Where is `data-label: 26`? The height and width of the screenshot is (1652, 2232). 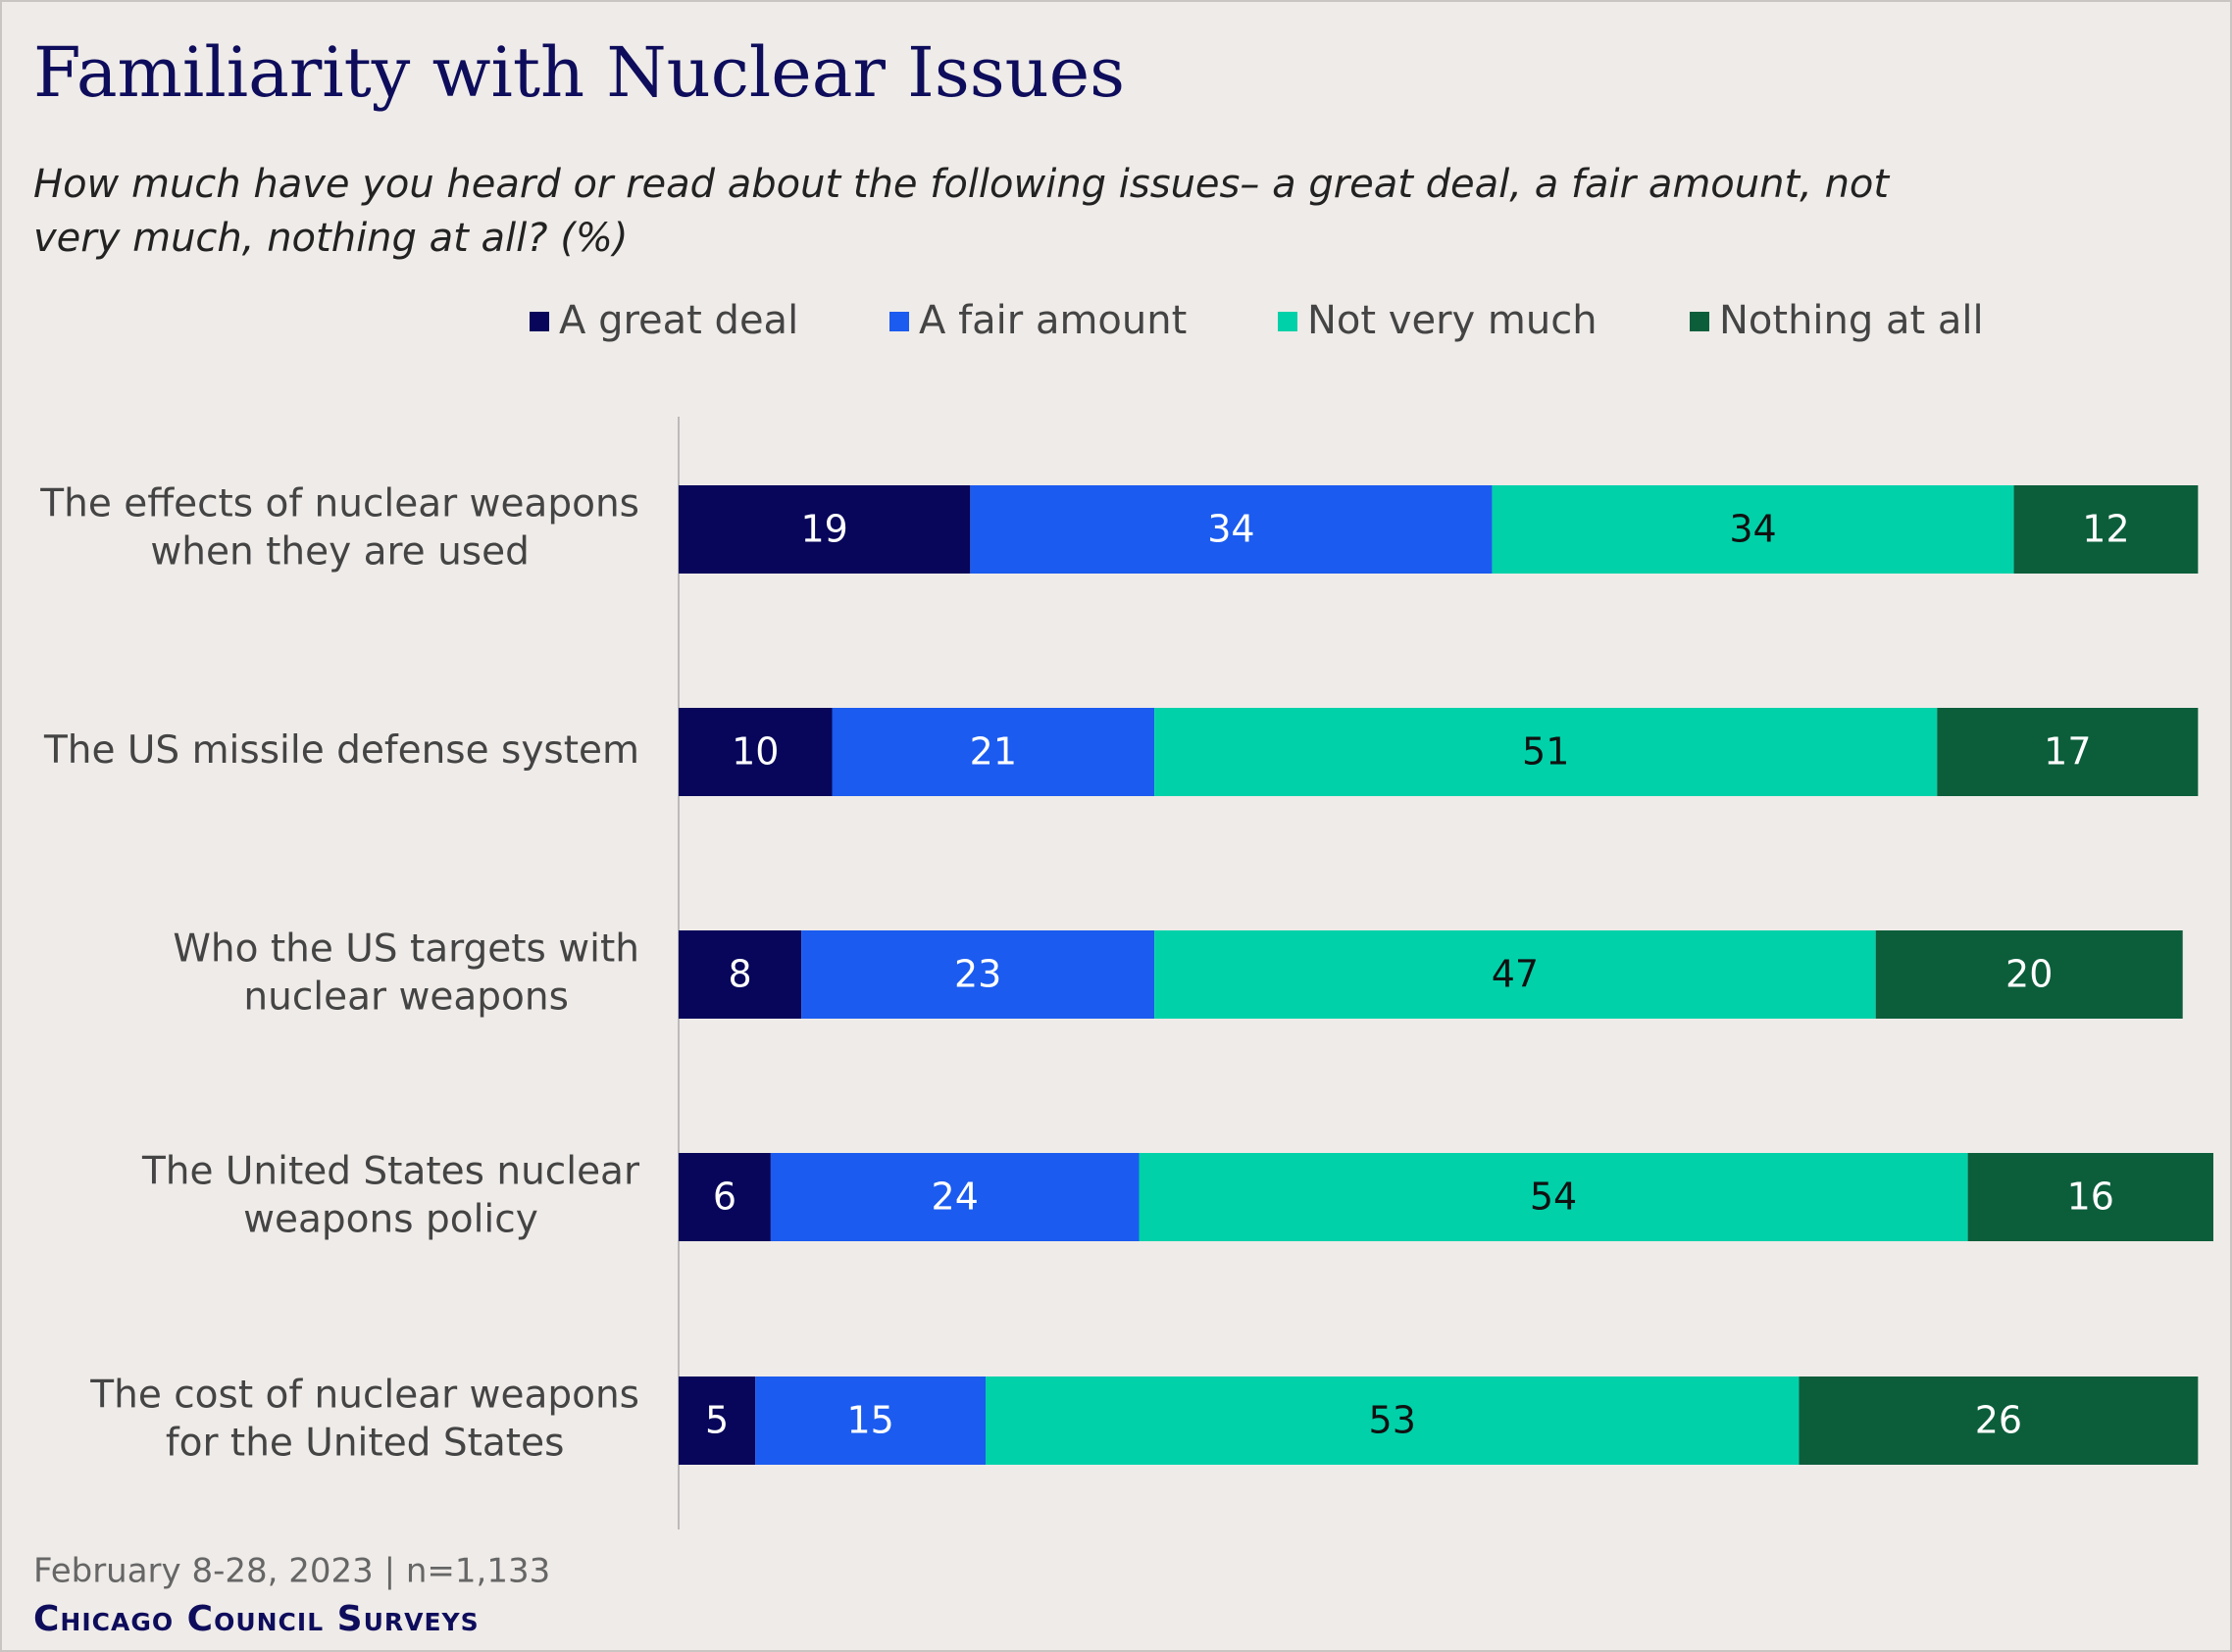 data-label: 26 is located at coordinates (1998, 1421).